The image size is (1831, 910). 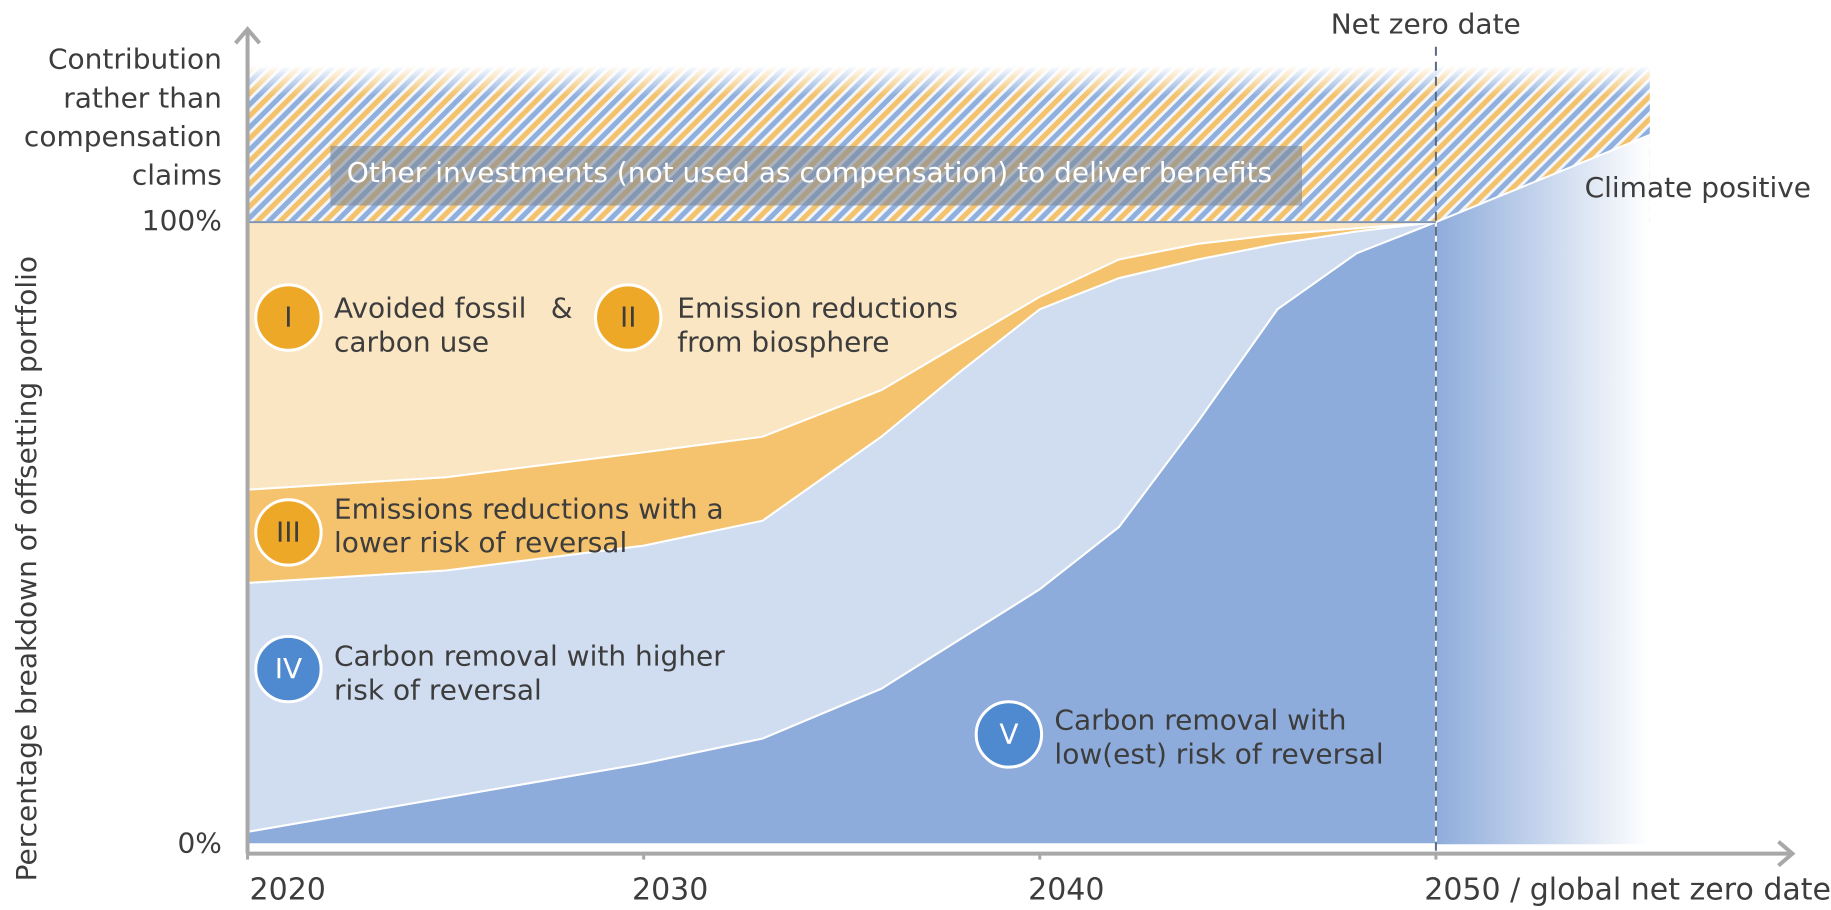 What do you see at coordinates (480, 542) in the screenshot?
I see `annotation-text: lower risk of reversal` at bounding box center [480, 542].